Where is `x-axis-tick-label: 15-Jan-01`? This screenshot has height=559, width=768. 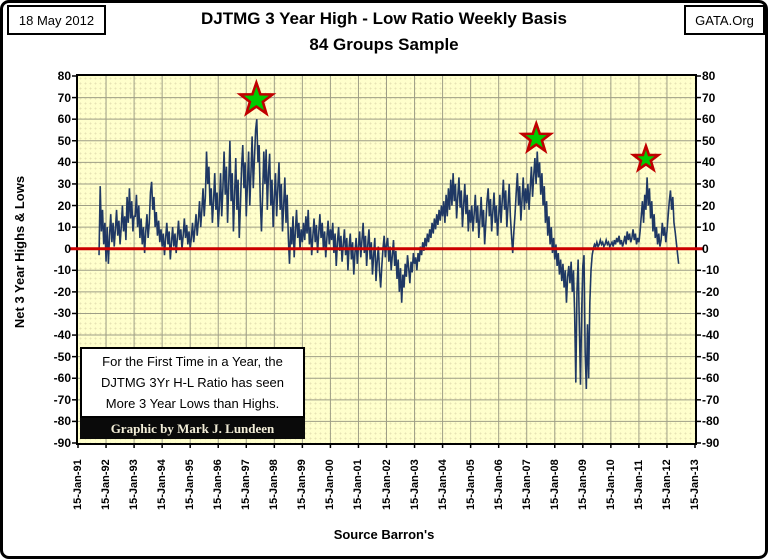
x-axis-tick-label: 15-Jan-01 is located at coordinates (358, 484).